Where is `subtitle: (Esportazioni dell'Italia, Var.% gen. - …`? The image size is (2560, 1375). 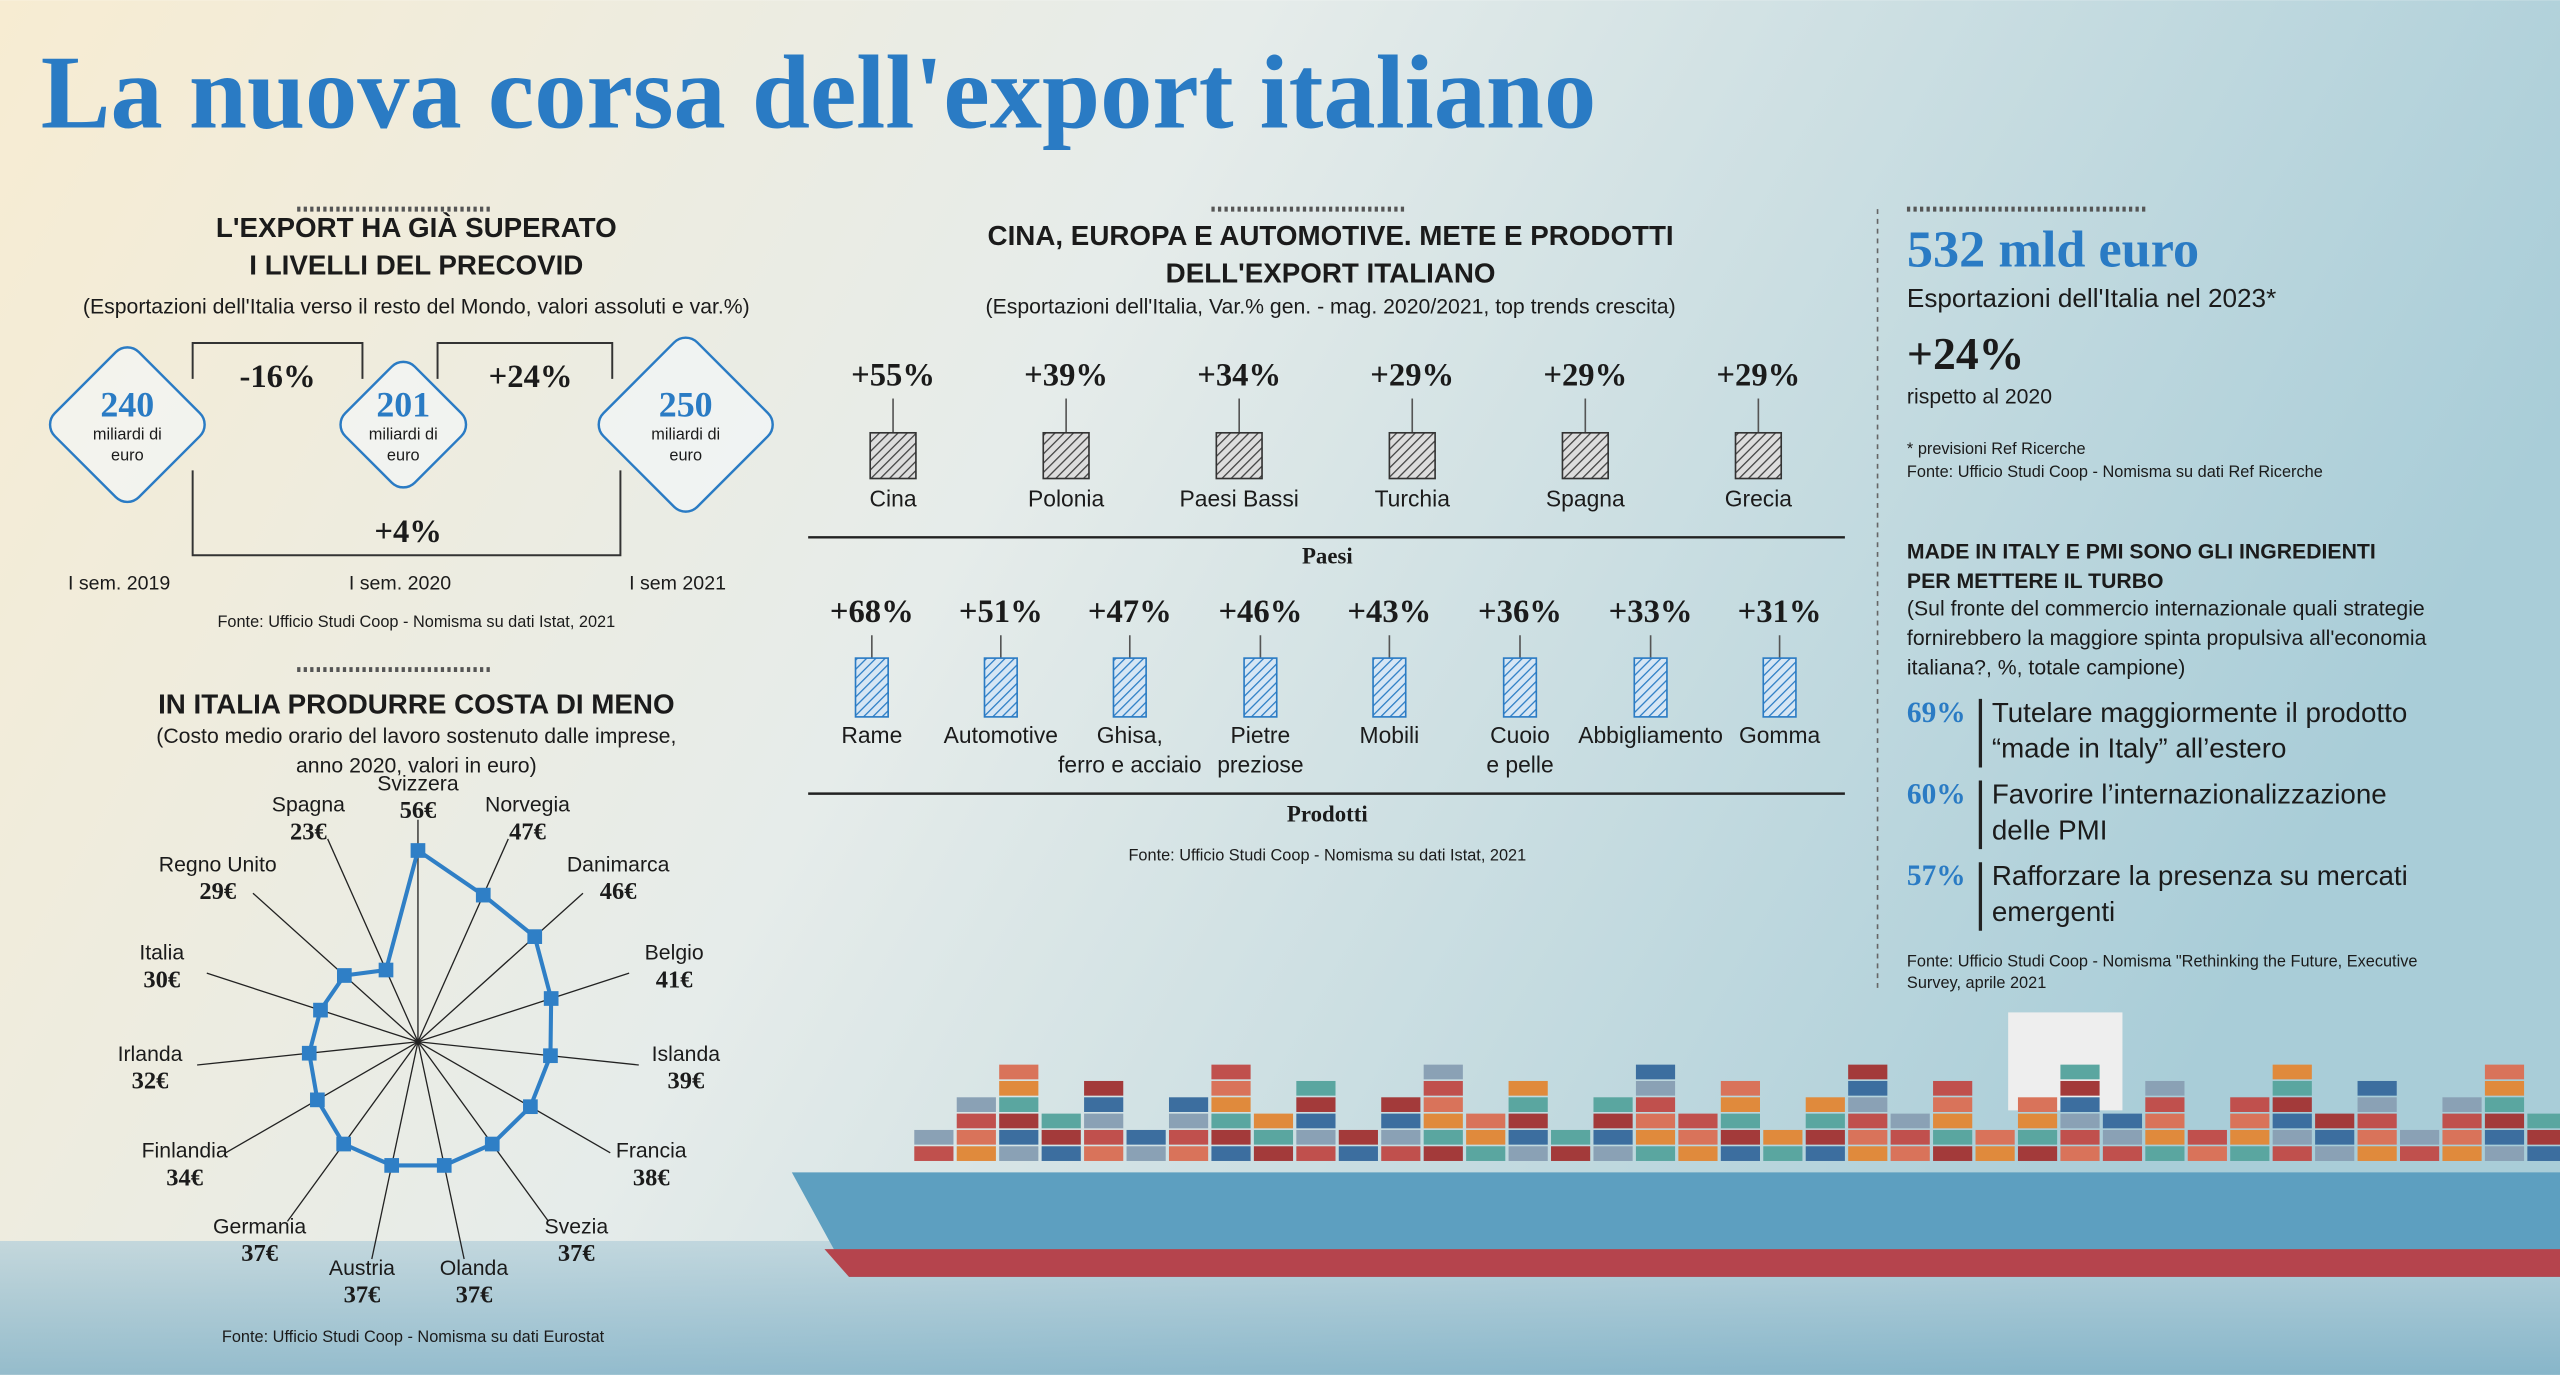 subtitle: (Esportazioni dell'Italia, Var.% gen. - … is located at coordinates (1331, 307).